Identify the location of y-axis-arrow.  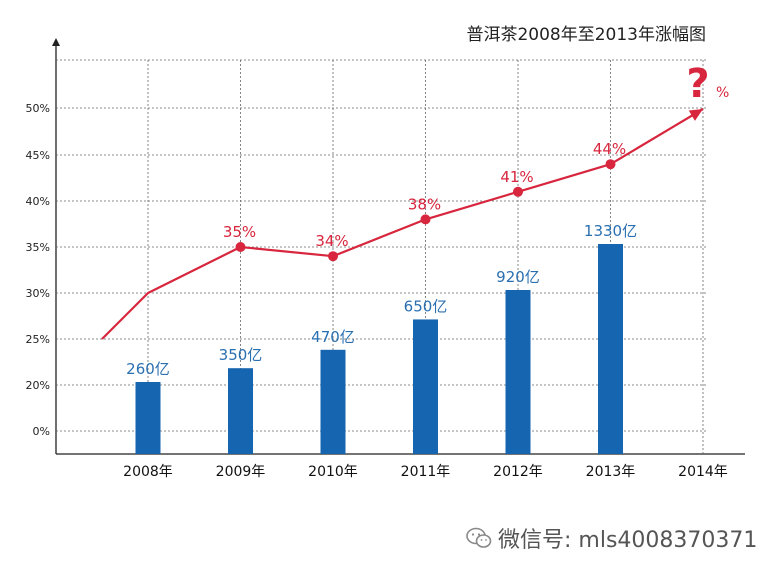
(56, 42).